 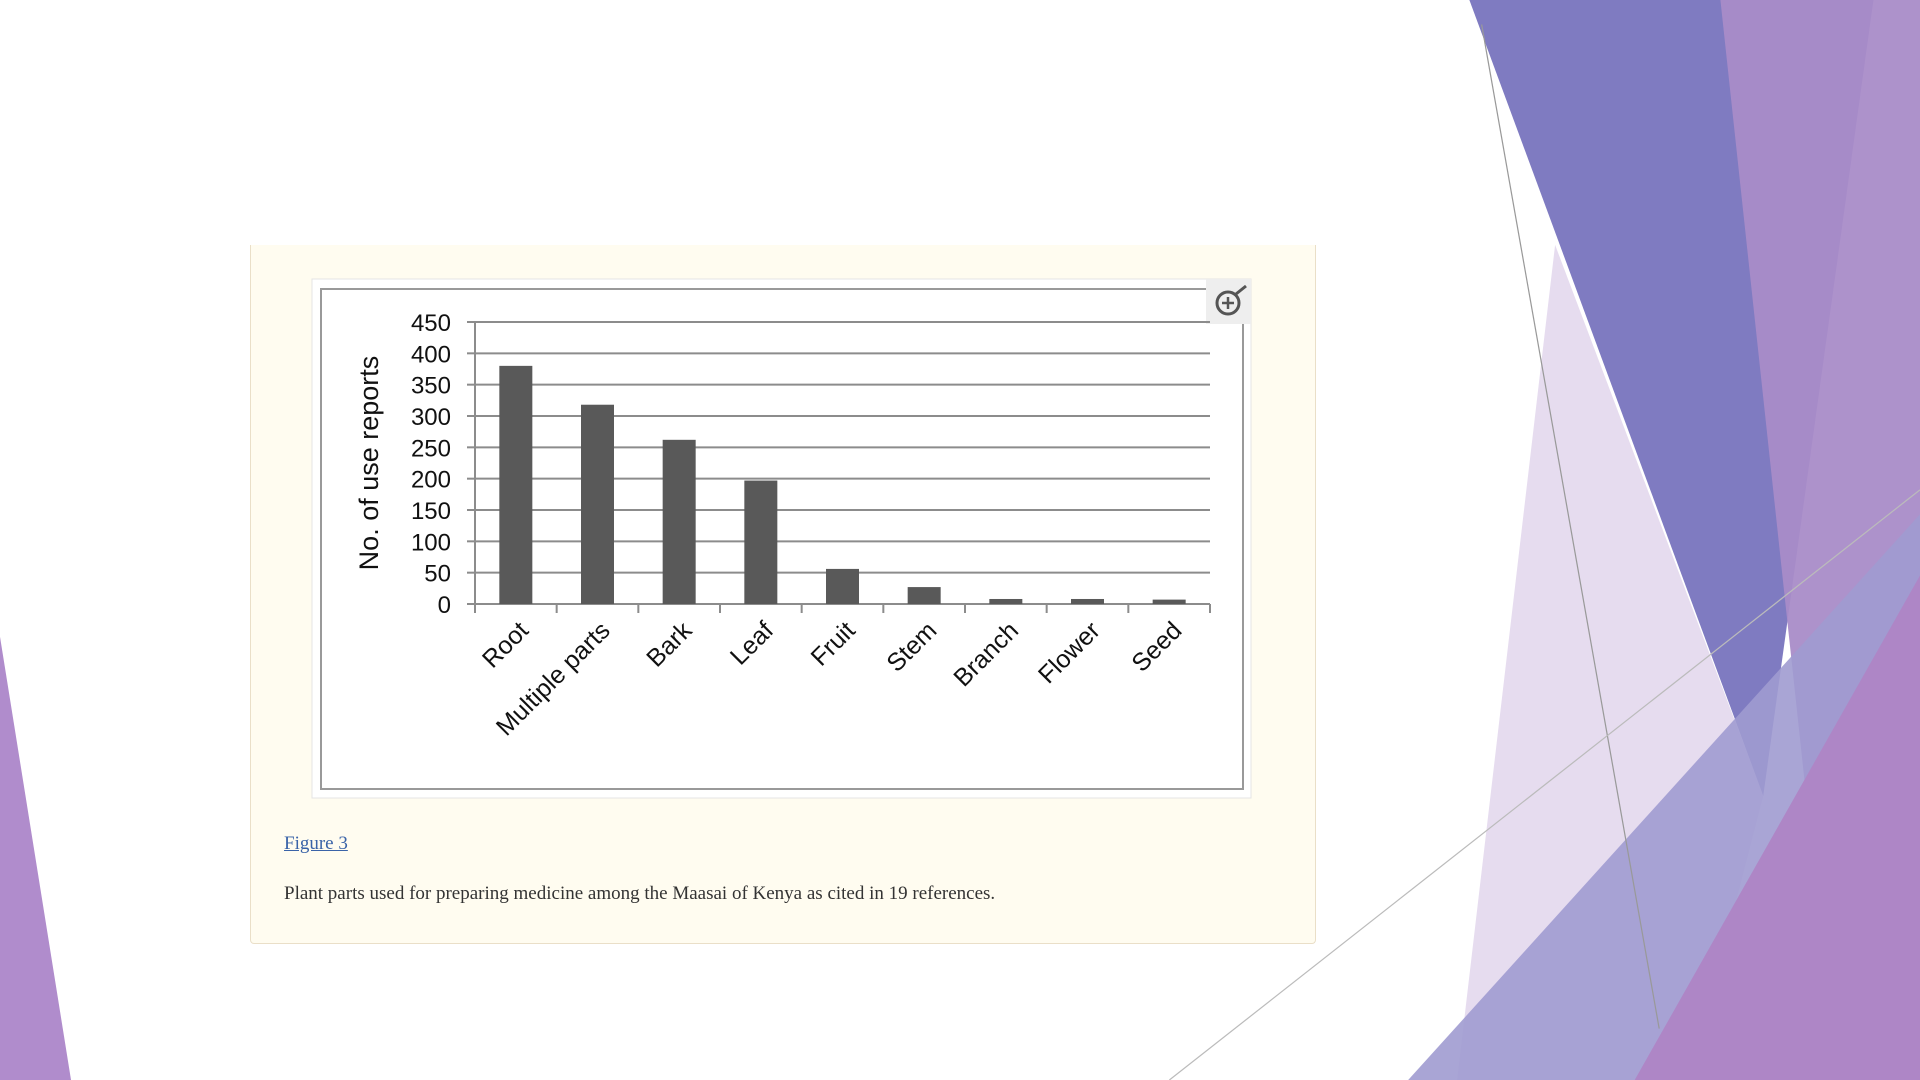 What do you see at coordinates (369, 463) in the screenshot?
I see `y-axis-title: No. of use reports` at bounding box center [369, 463].